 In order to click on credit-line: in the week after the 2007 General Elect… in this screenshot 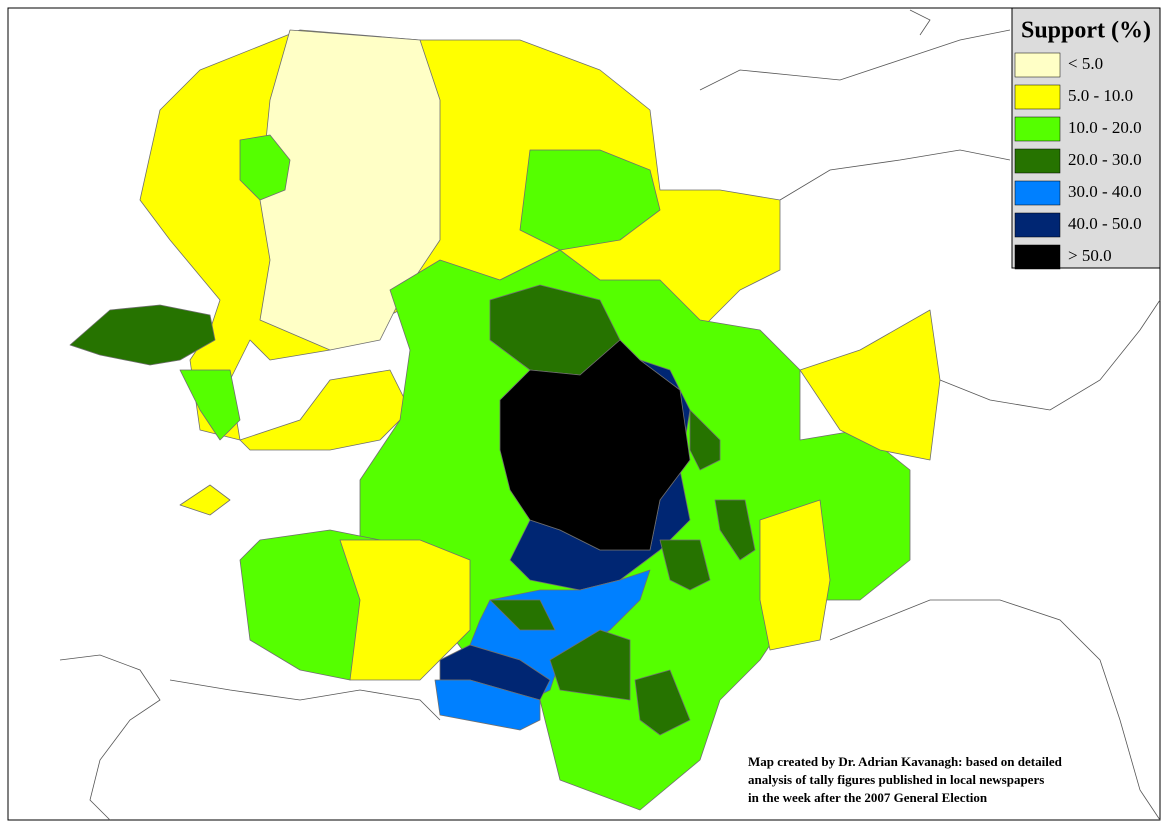, I will do `click(868, 797)`.